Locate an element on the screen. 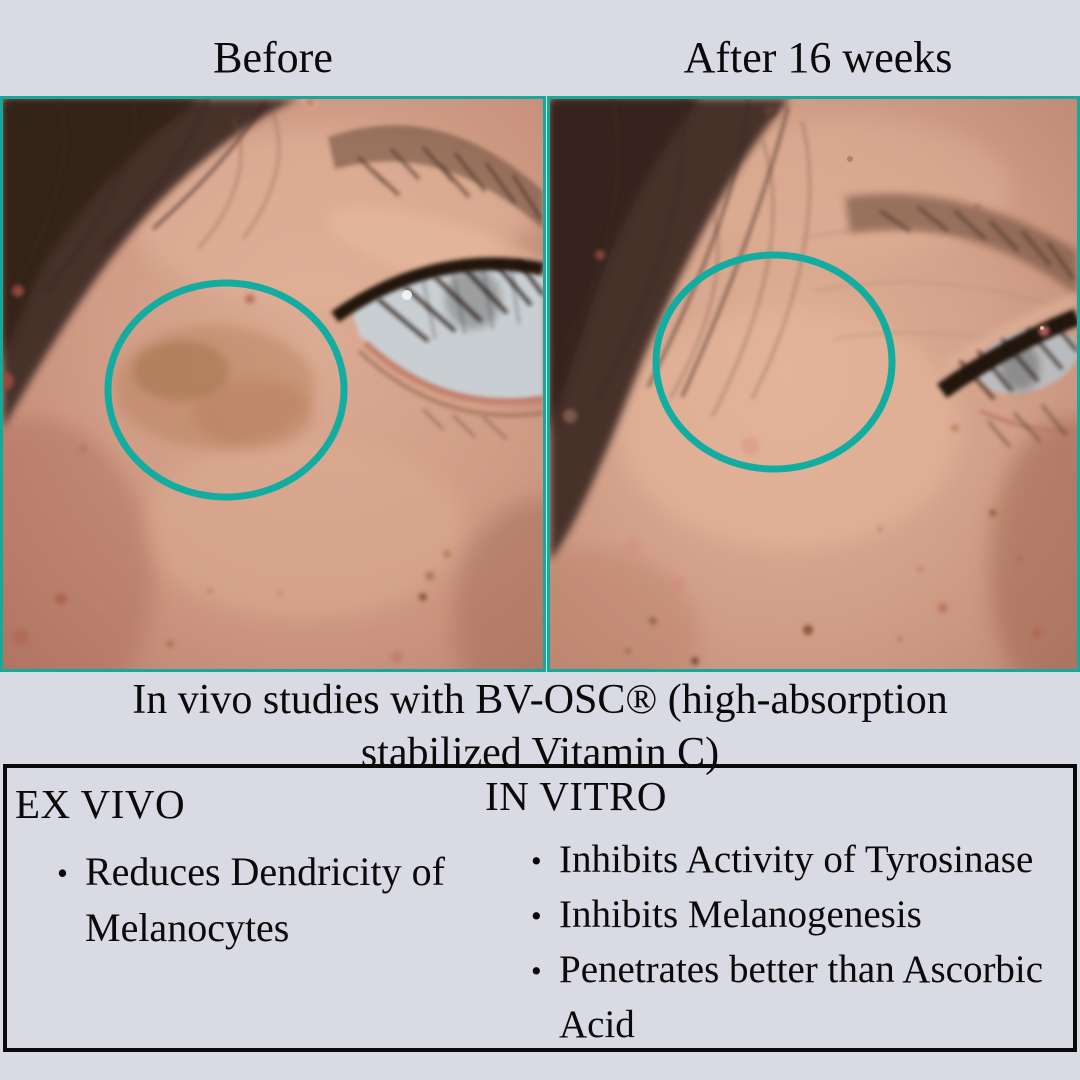 The height and width of the screenshot is (1080, 1080). mole is located at coordinates (770, 111).